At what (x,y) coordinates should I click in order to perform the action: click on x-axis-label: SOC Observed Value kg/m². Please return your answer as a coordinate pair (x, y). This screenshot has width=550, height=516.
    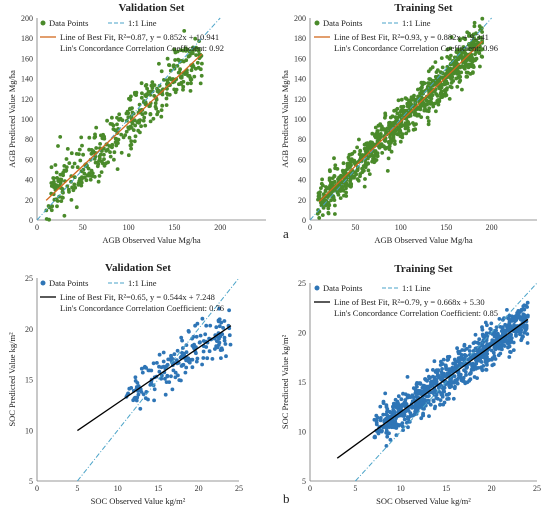
    Looking at the image, I should click on (423, 501).